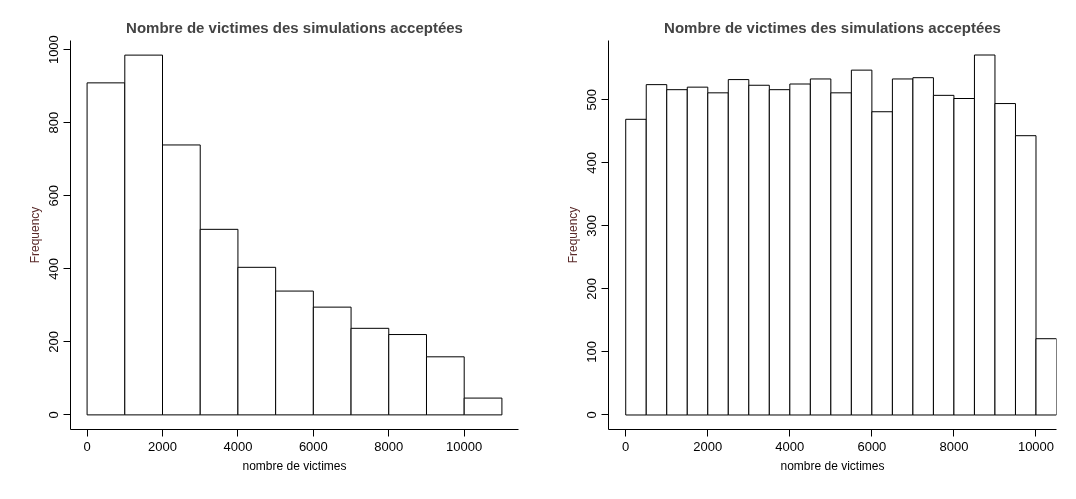 This screenshot has width=1076, height=499. I want to click on y-tick-label: 600, so click(54, 195).